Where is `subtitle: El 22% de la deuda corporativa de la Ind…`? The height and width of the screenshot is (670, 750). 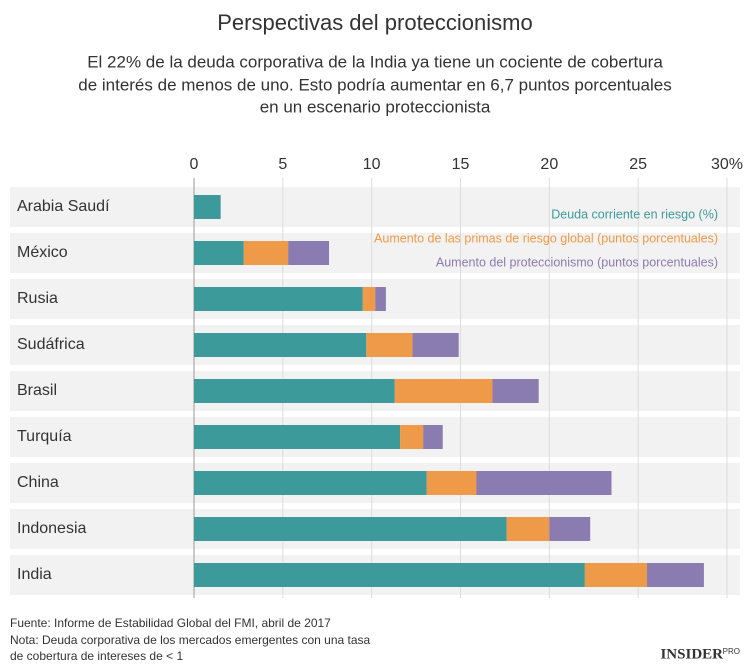
subtitle: El 22% de la deuda corporativa de la Ind… is located at coordinates (375, 61).